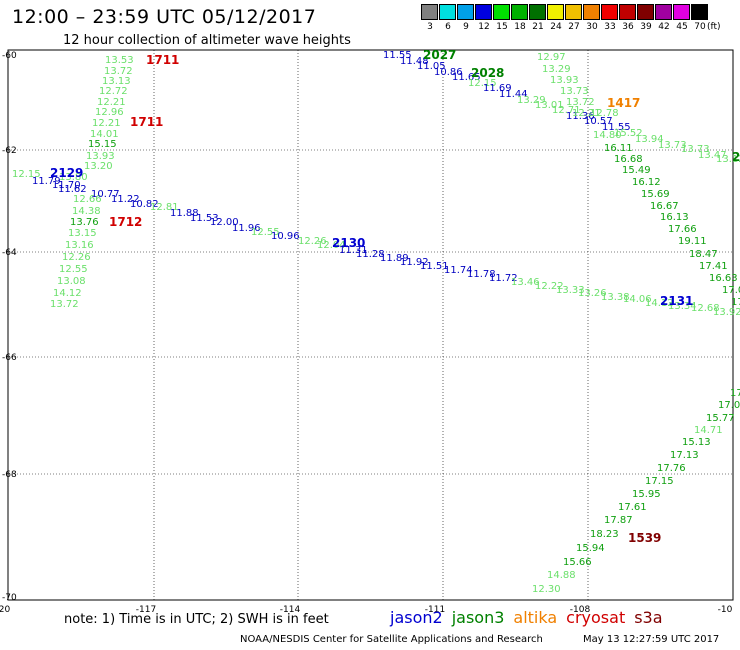 The width and height of the screenshot is (740, 650). What do you see at coordinates (104, 134) in the screenshot?
I see `wave-height-value: 14.01` at bounding box center [104, 134].